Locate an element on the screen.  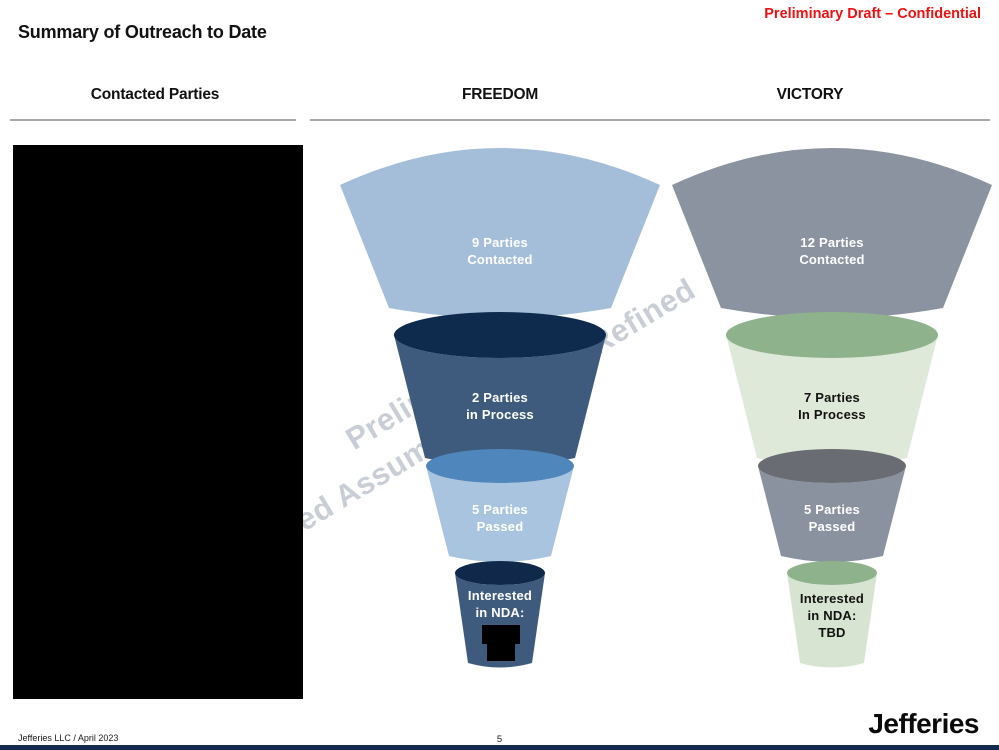
victory-segment-in-process-body is located at coordinates (832, 400).